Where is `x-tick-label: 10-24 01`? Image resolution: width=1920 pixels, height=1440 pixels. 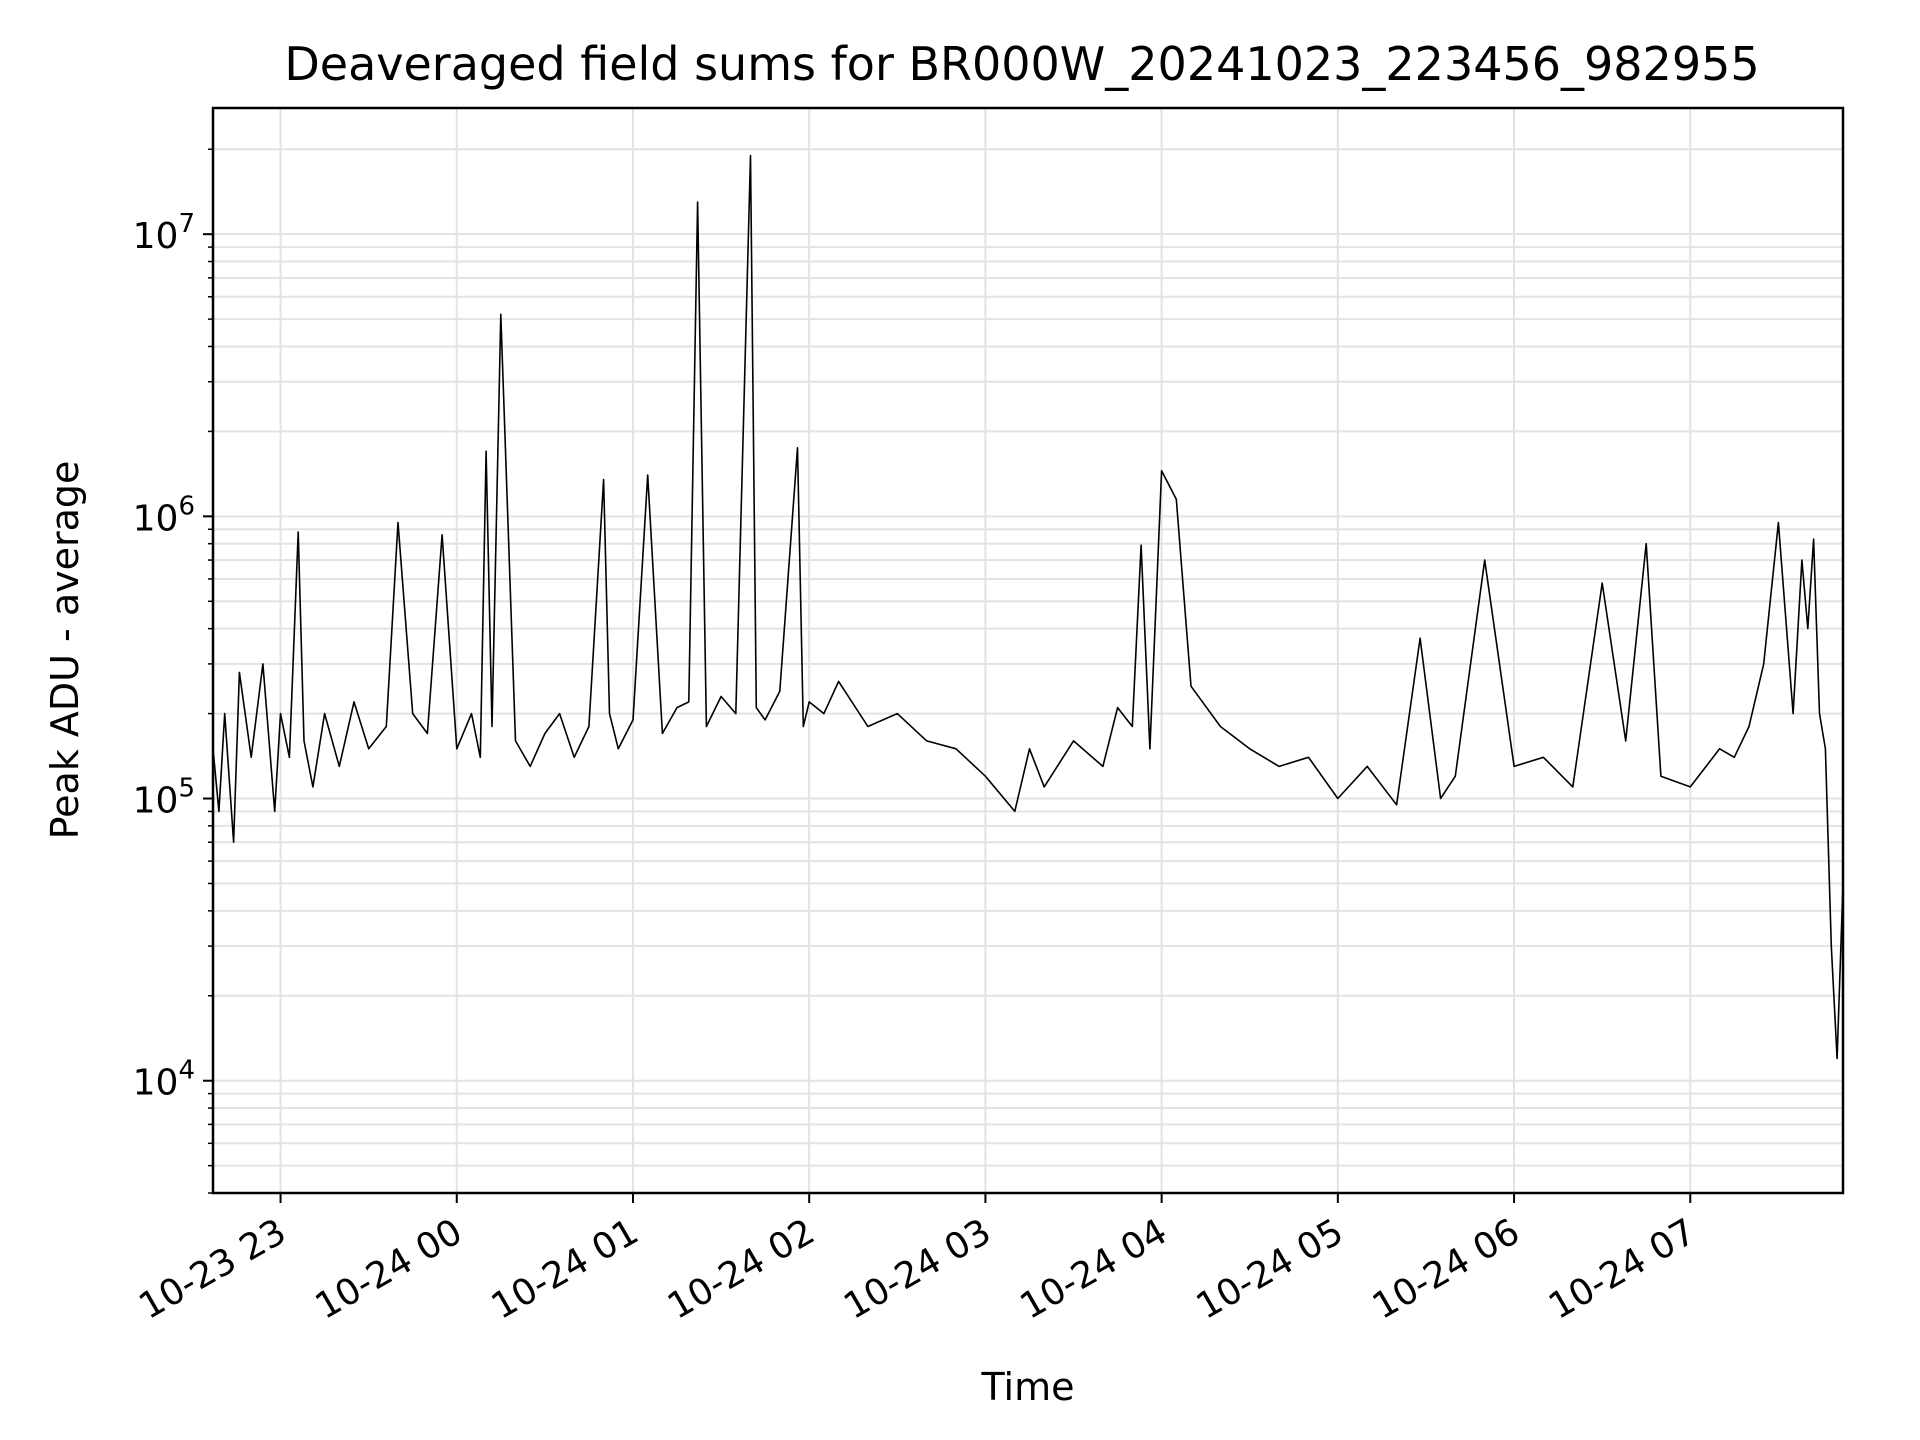 x-tick-label: 10-24 01 is located at coordinates (565, 1269).